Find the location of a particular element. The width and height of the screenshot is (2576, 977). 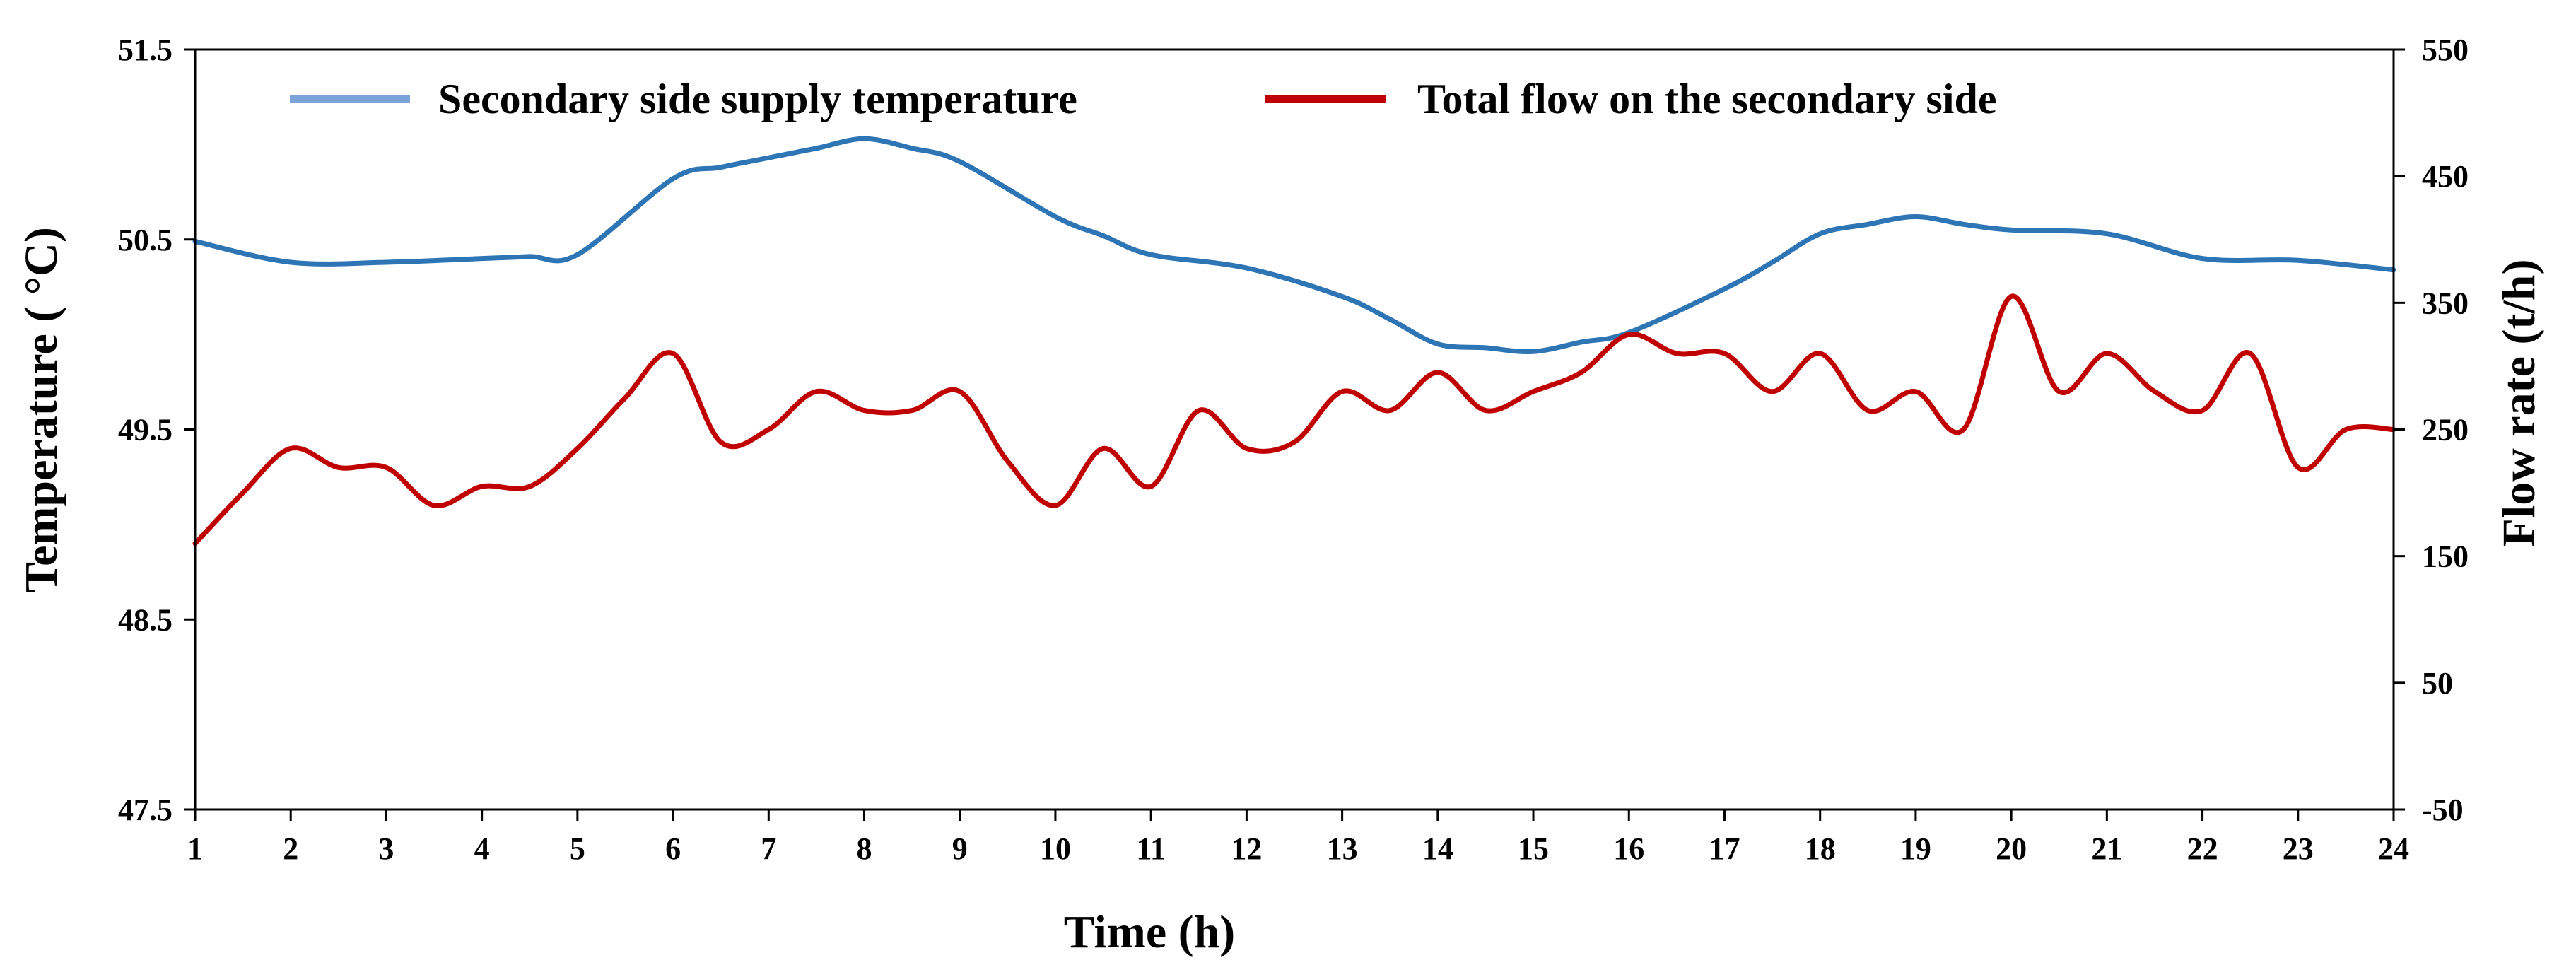

x-tick-label: 13 is located at coordinates (1342, 848).